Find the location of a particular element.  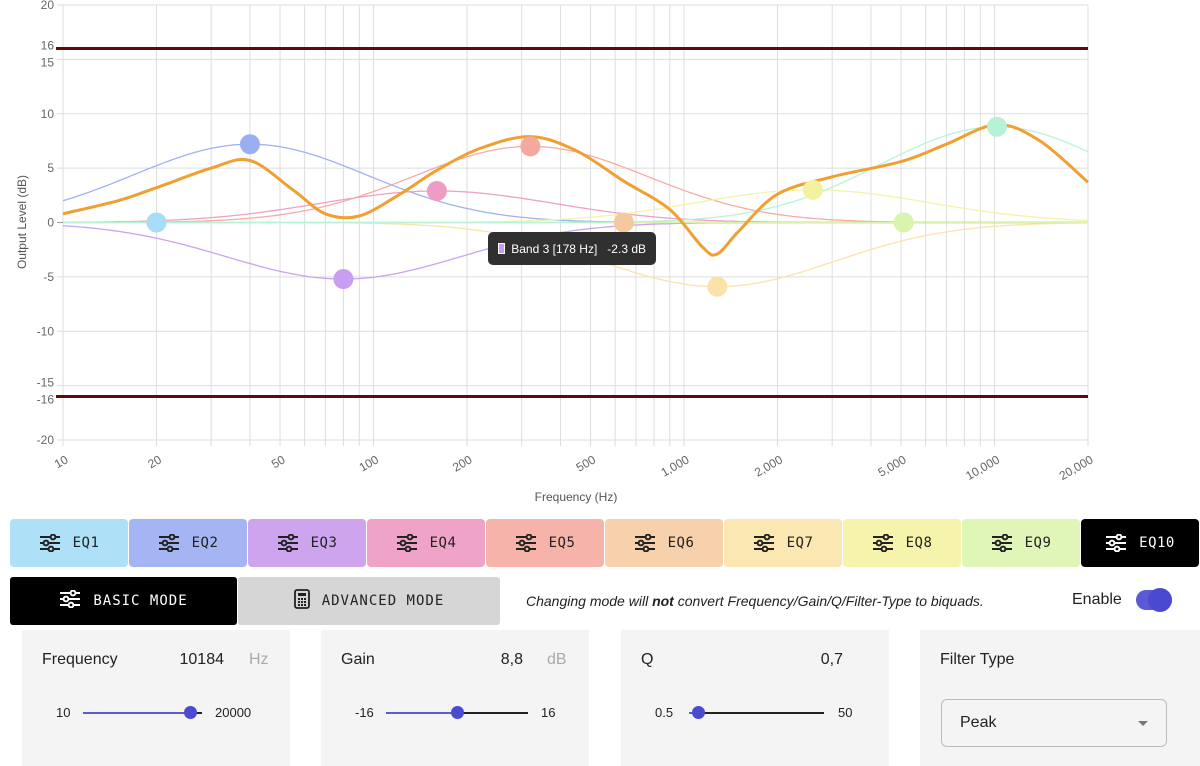

combined-response-curve is located at coordinates (575, 190).